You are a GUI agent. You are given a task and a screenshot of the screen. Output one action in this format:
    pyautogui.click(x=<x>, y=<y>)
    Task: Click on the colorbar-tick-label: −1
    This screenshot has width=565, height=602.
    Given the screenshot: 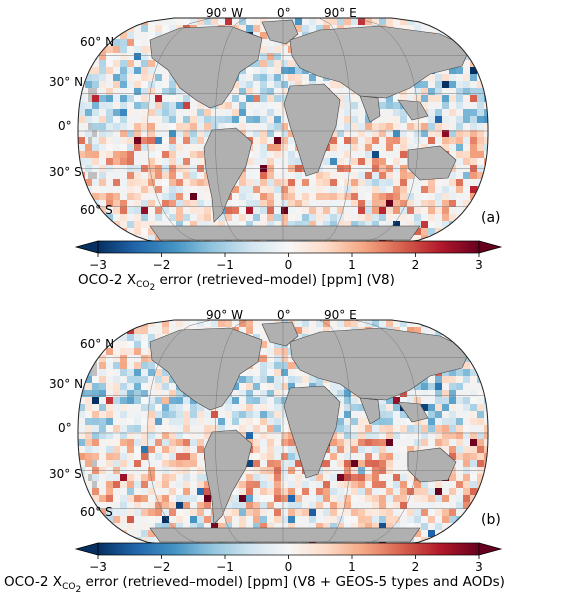 What is the action you would take?
    pyautogui.click(x=225, y=567)
    